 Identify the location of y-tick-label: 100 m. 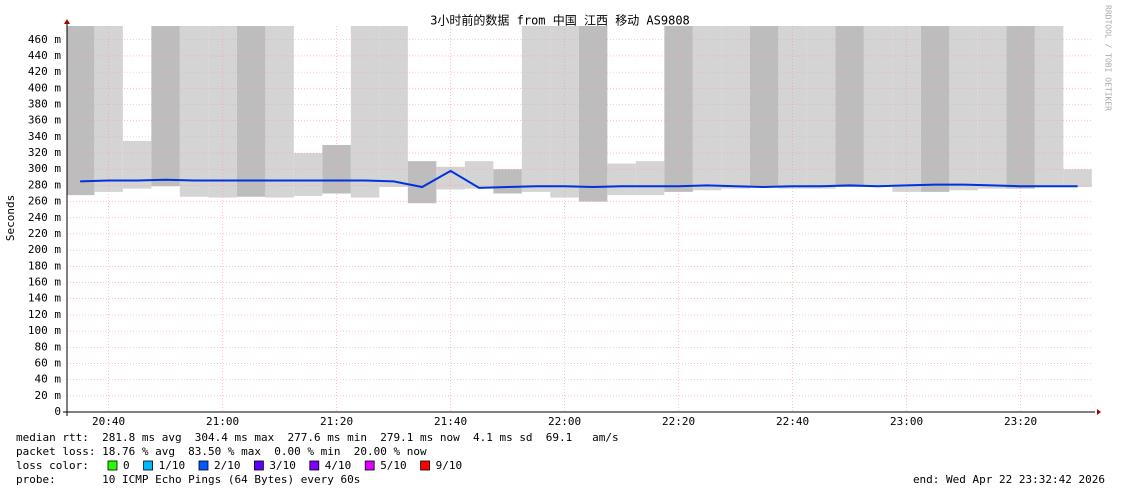
(44, 330).